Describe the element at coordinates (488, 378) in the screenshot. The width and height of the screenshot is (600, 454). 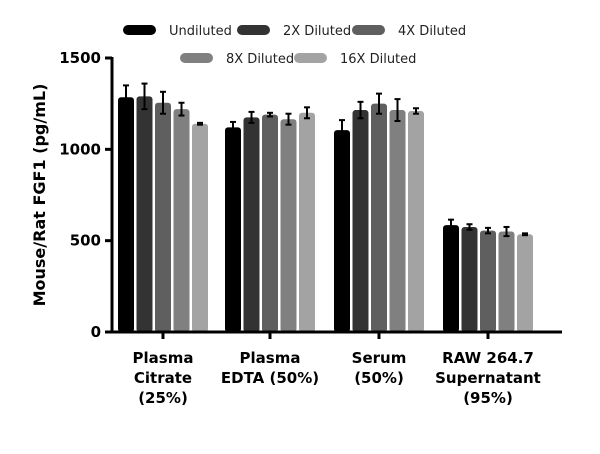
I see `x-tick-label: Supernatant` at that location.